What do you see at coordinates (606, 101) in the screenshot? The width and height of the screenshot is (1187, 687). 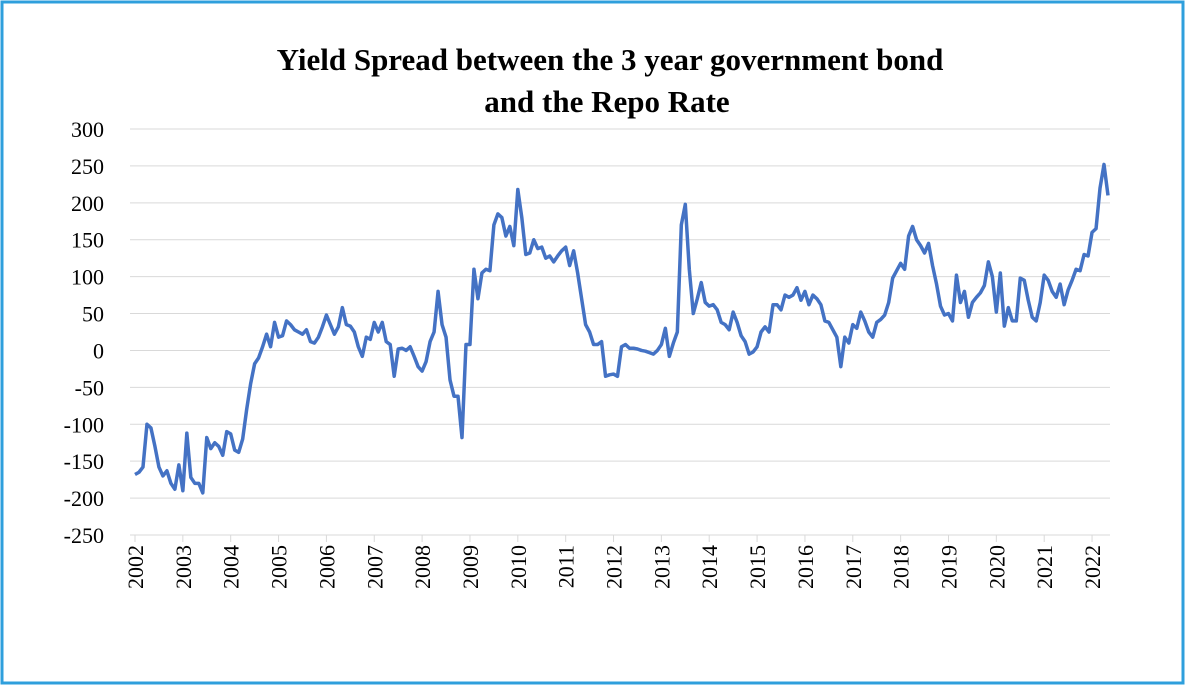 I see `chart-subtitle: and the Repo Rate` at bounding box center [606, 101].